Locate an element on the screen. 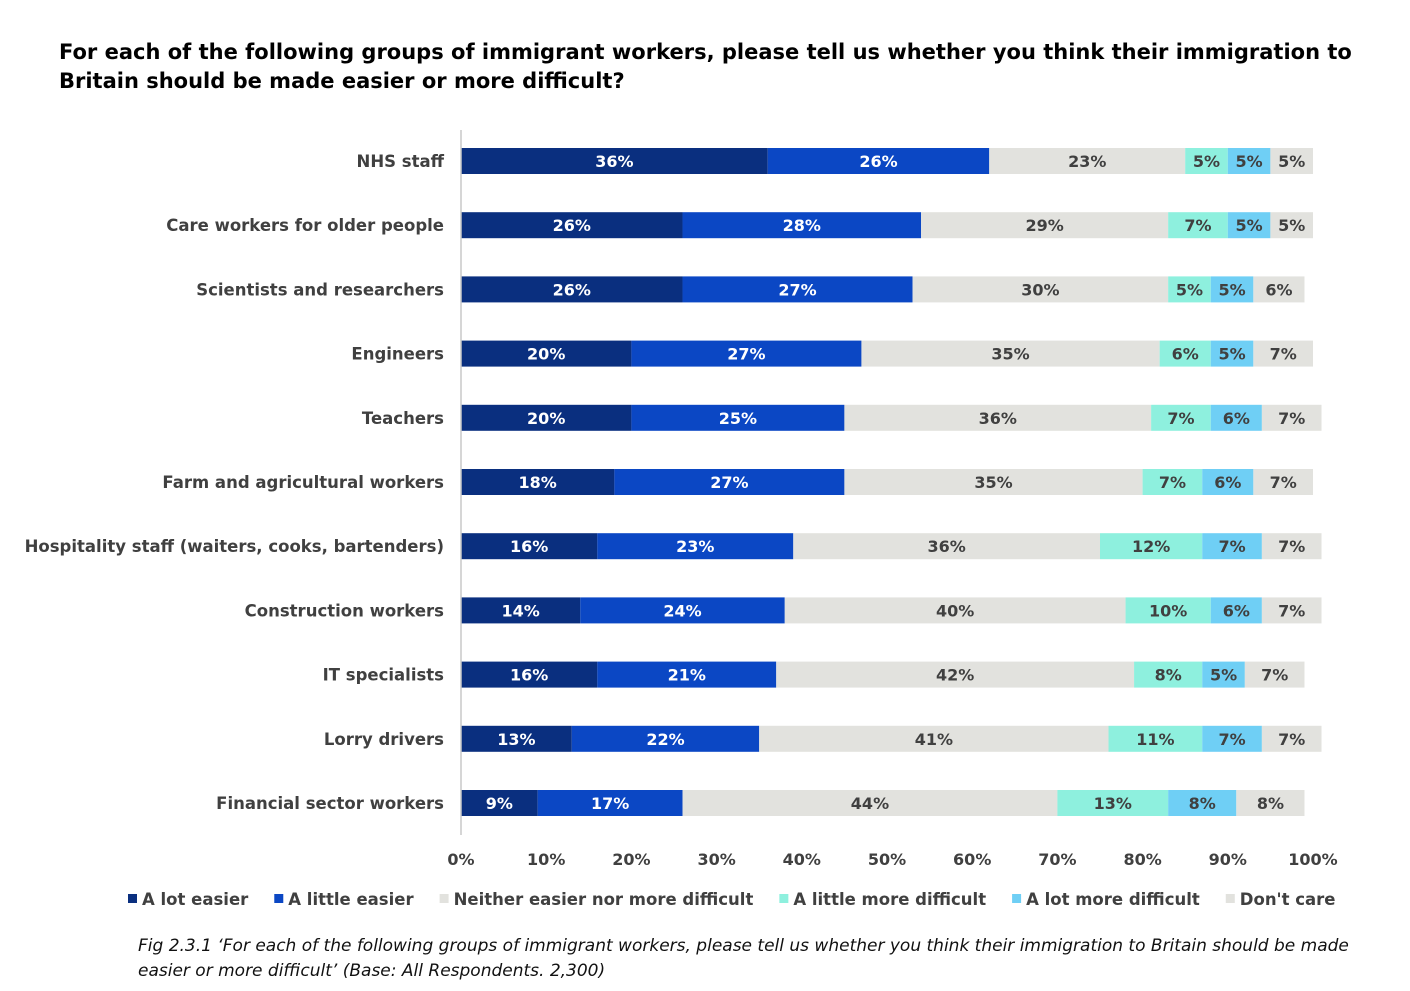  x-tick-label: 10% is located at coordinates (546, 859).